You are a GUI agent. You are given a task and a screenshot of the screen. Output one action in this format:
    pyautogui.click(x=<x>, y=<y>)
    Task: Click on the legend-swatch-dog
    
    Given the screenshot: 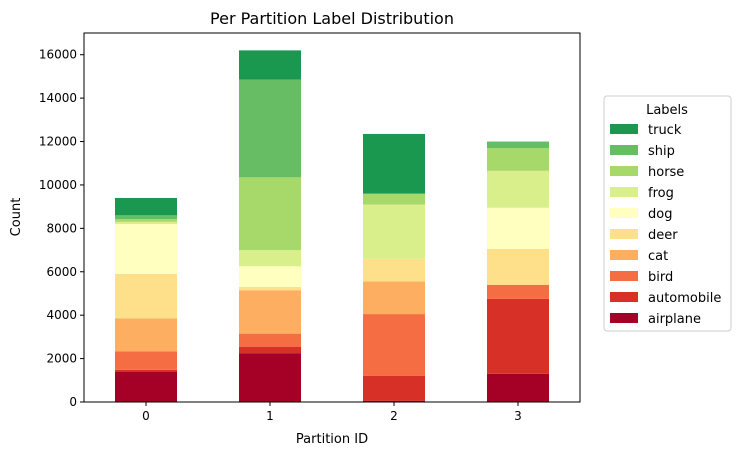 What is the action you would take?
    pyautogui.click(x=624, y=213)
    